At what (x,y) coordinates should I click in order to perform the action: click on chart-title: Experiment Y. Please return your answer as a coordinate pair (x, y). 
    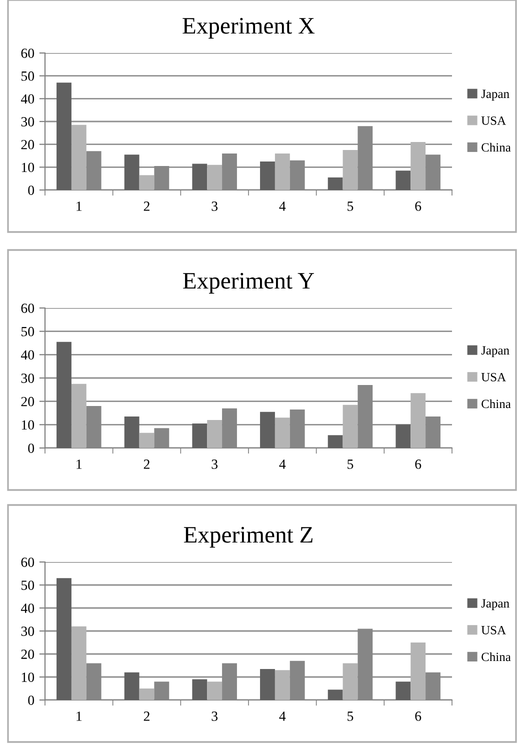
    Looking at the image, I should click on (248, 283).